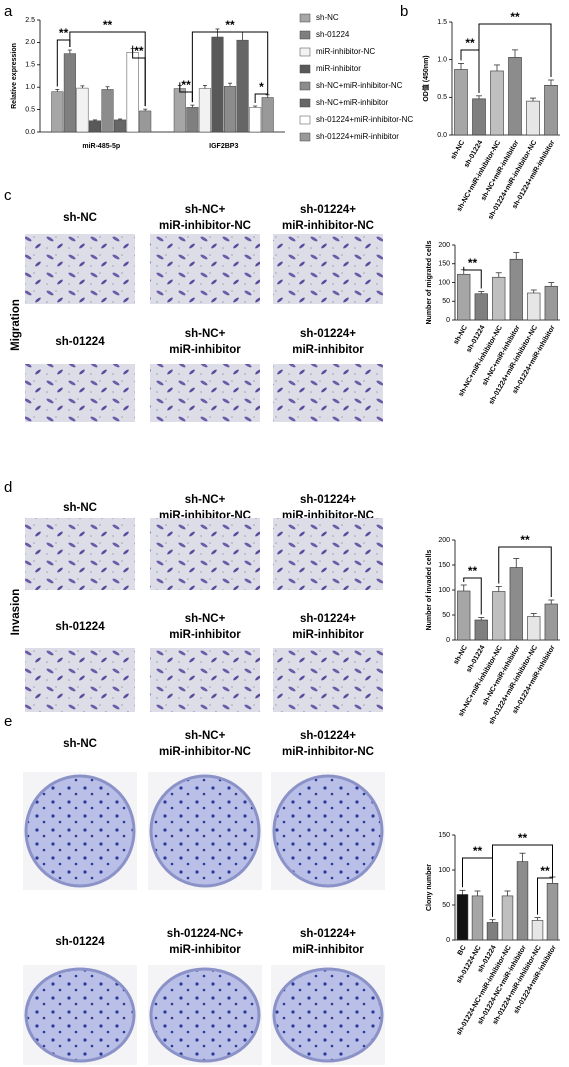 The height and width of the screenshot is (1067, 569). Describe the element at coordinates (338, 68) in the screenshot. I see `legend-label: miR-inhibitor` at that location.